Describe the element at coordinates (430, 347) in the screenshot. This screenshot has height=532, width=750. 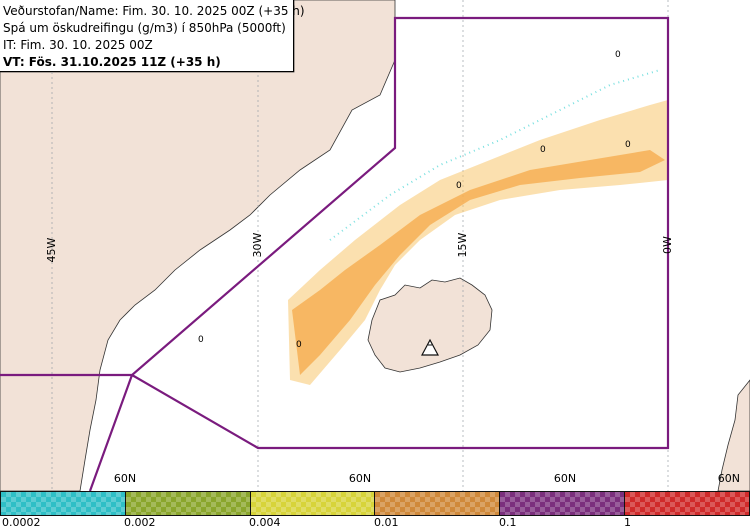
I see `volcano-triangle-icon` at that location.